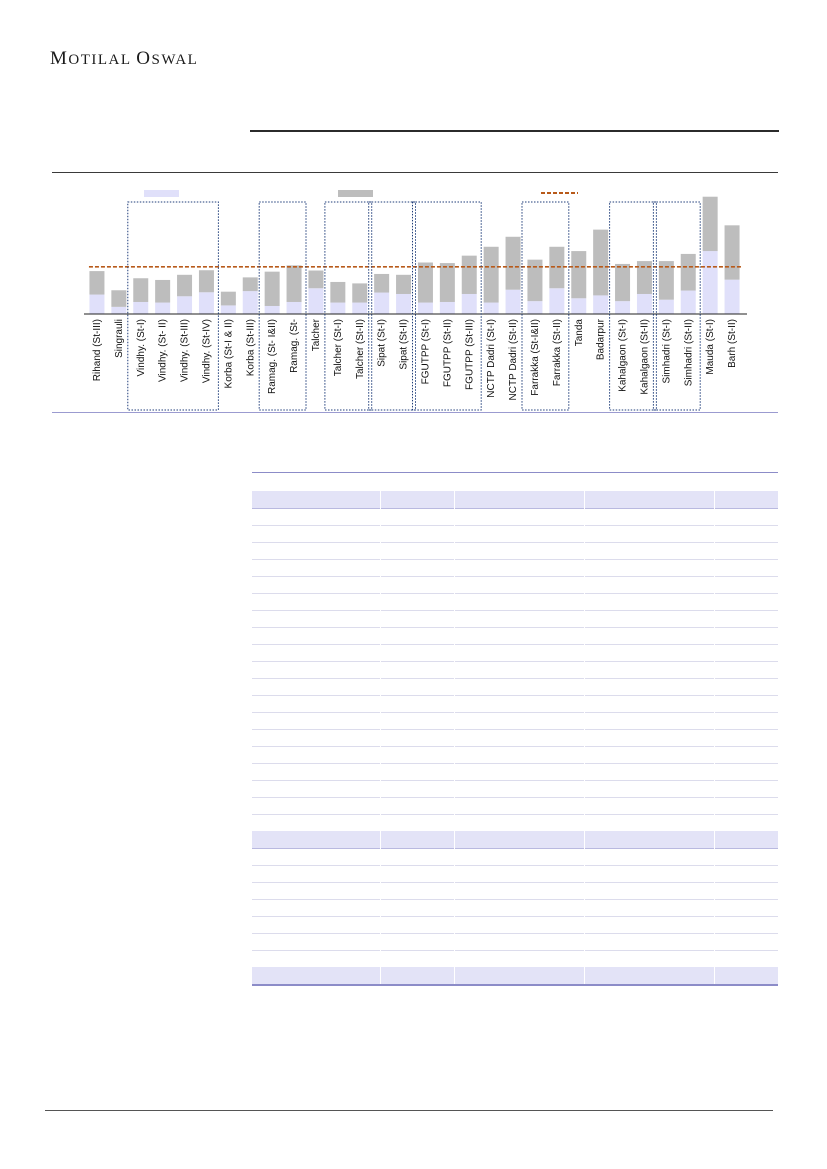  Describe the element at coordinates (250, 347) in the screenshot. I see `category-label: Korba (St-III)` at that location.